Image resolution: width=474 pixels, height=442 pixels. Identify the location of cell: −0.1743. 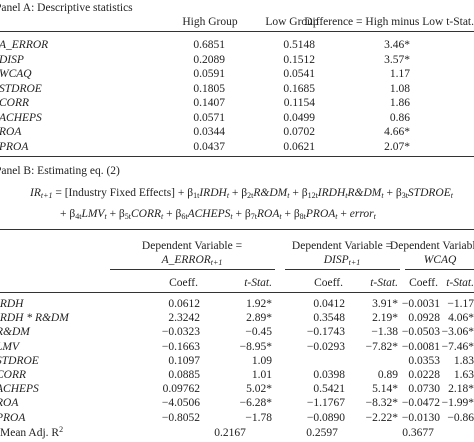
(325, 332).